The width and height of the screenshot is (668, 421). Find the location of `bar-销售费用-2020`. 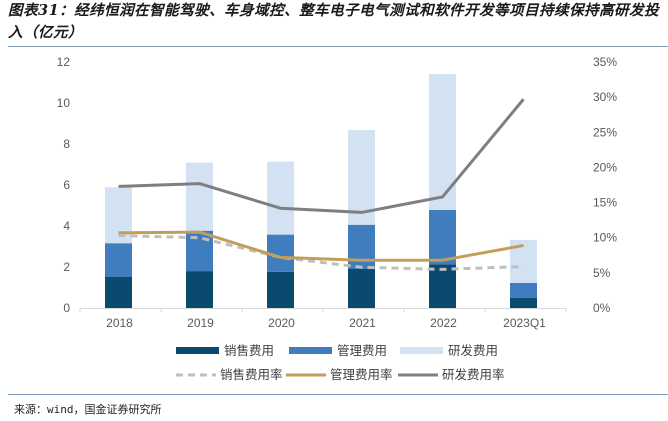

bar-销售费用-2020 is located at coordinates (280, 289).